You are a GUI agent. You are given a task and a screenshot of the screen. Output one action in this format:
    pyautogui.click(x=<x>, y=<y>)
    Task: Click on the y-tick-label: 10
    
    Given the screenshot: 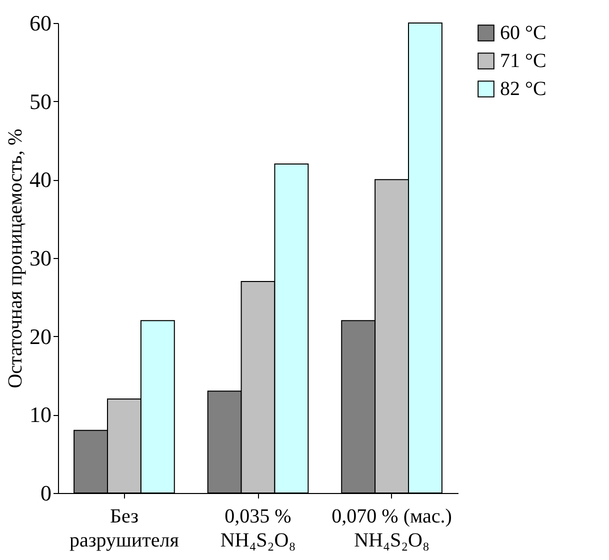 What is the action you would take?
    pyautogui.click(x=41, y=415)
    